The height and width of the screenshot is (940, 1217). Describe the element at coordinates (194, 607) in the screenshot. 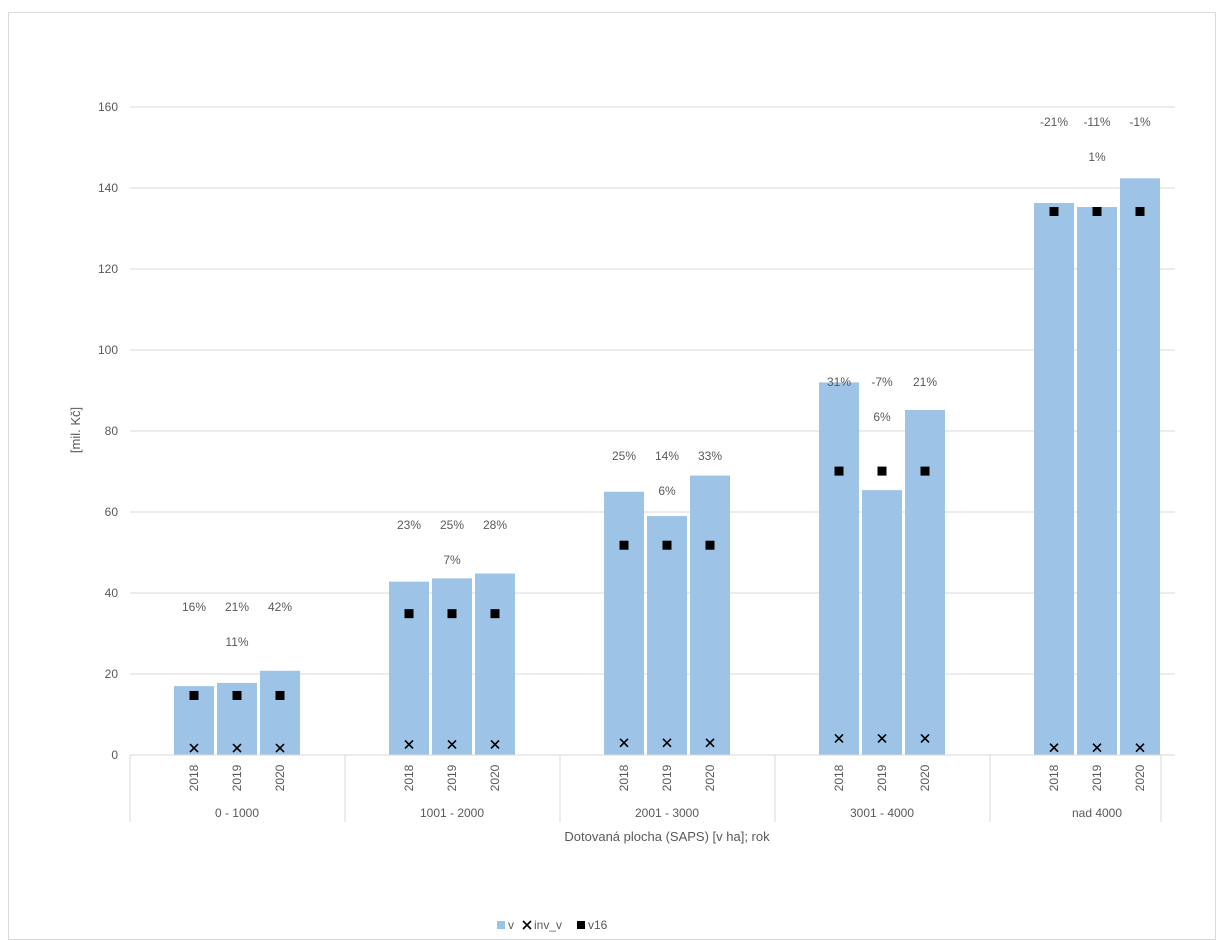

I see `percent-label: 16%` at that location.